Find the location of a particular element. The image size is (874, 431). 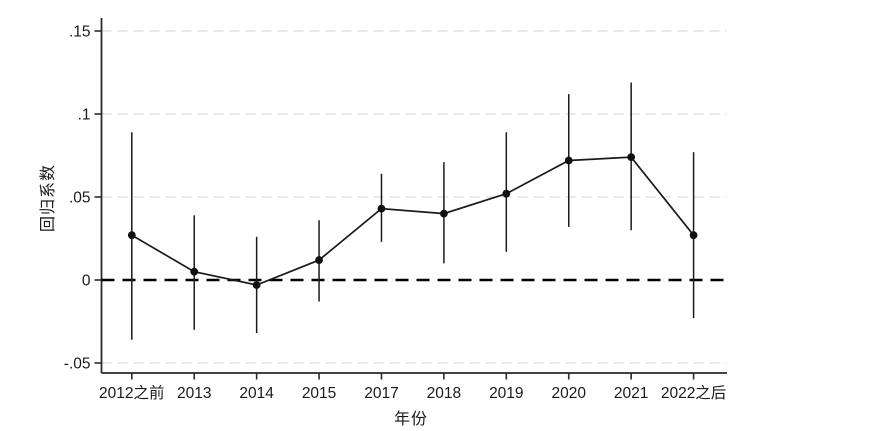

x-tick-label: 2021 is located at coordinates (631, 393).